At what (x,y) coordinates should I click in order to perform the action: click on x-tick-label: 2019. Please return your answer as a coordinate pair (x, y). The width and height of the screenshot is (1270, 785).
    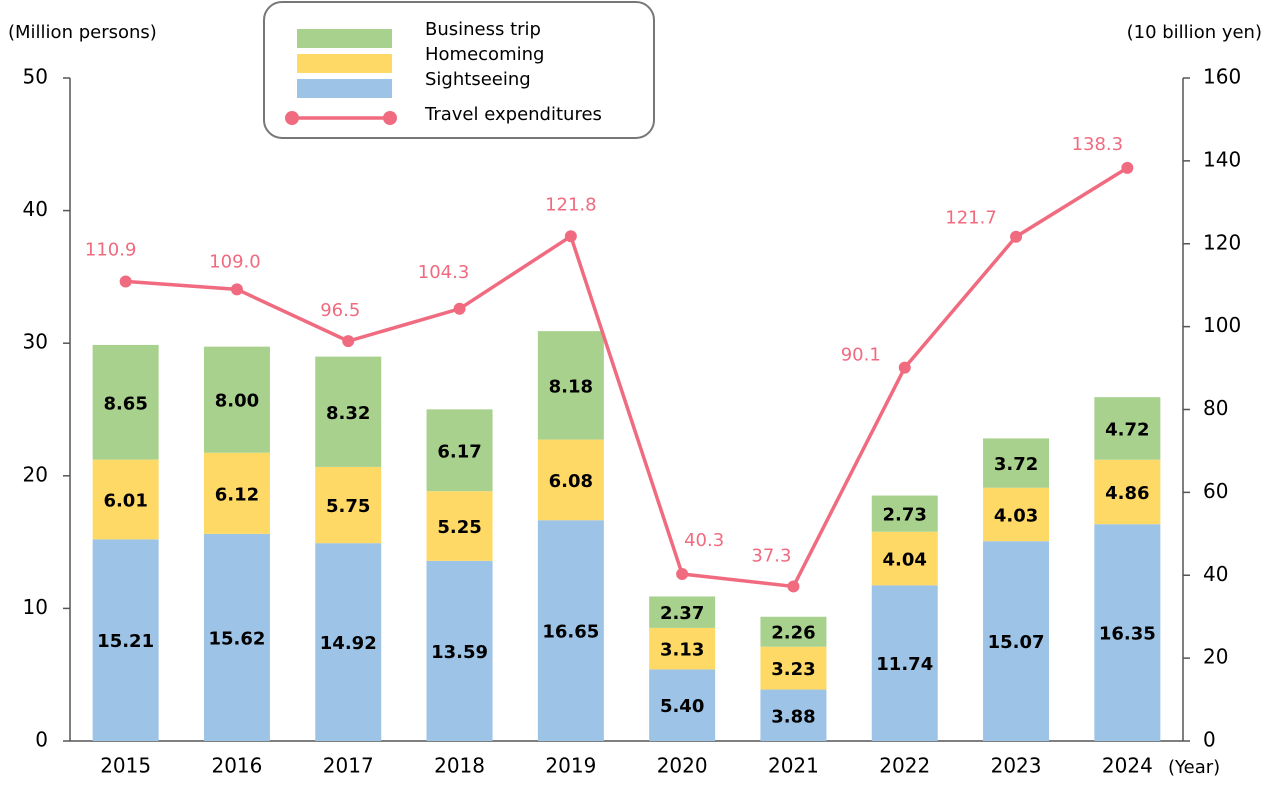
    Looking at the image, I should click on (570, 766).